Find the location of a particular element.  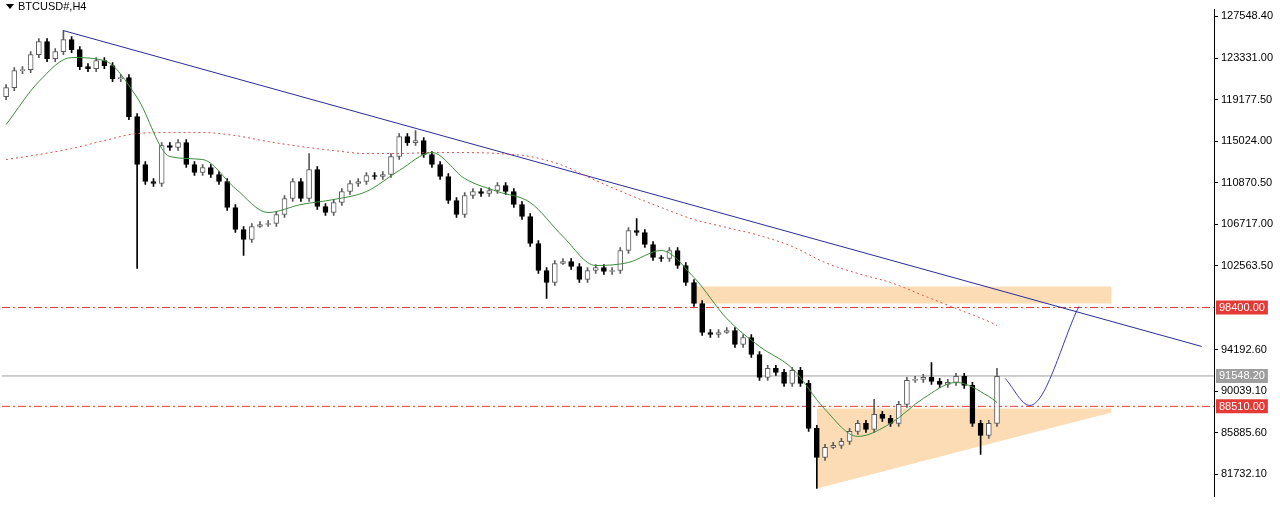

ref-line-label: 88510.00 is located at coordinates (1242, 405).